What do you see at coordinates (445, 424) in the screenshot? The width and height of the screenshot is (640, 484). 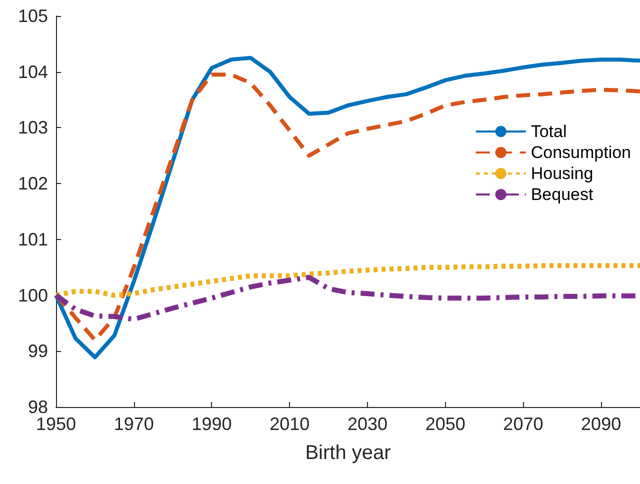 I see `x-tick-label: 2050` at bounding box center [445, 424].